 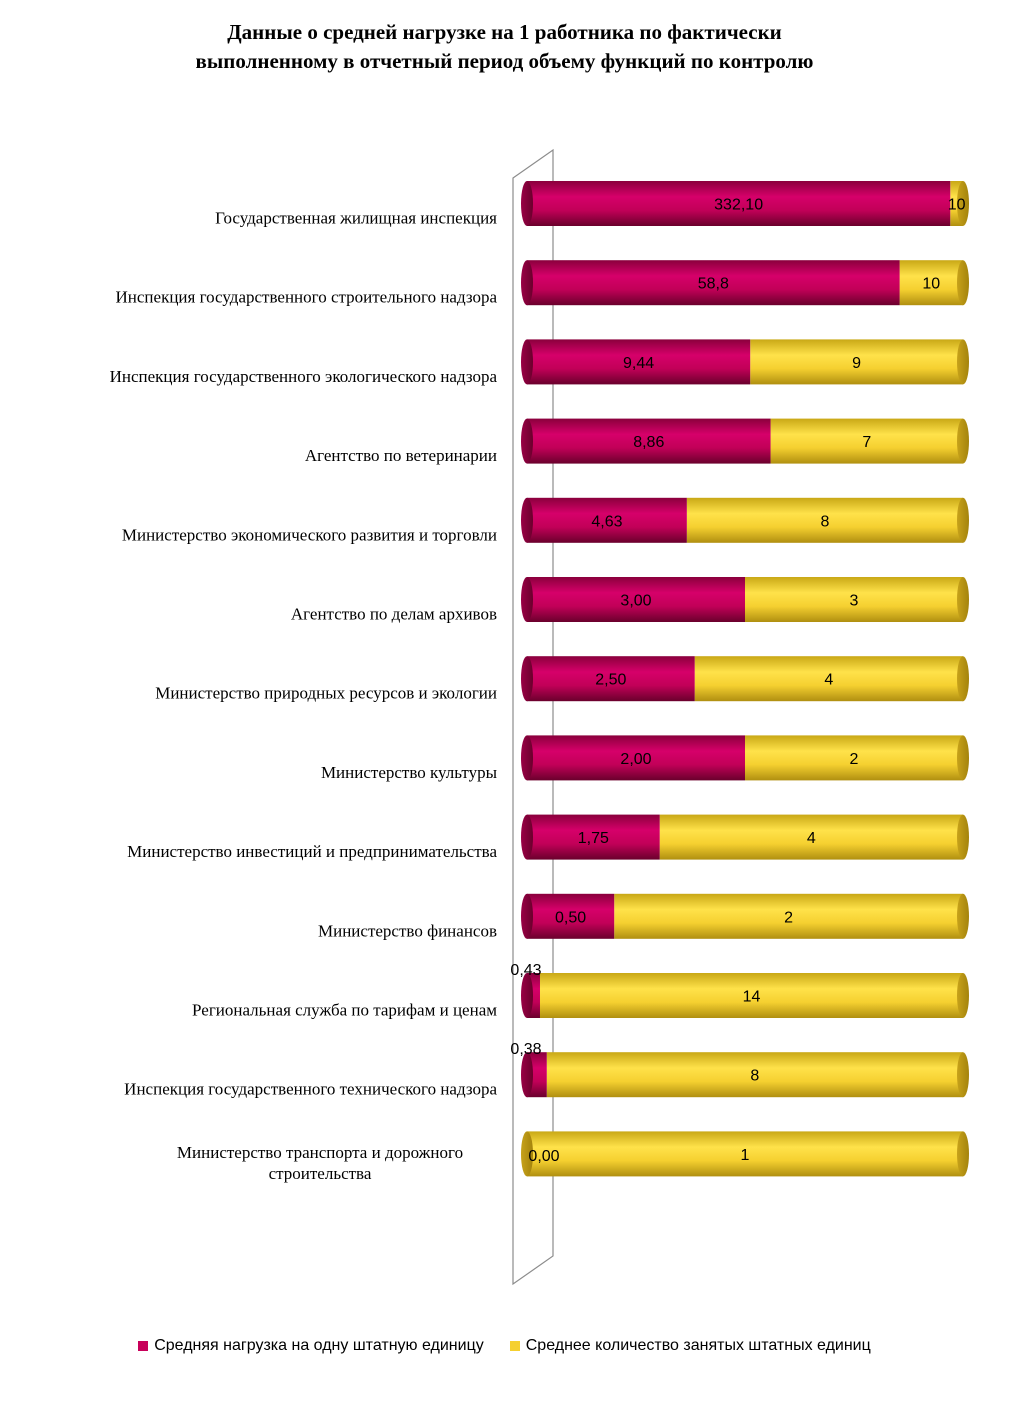 What do you see at coordinates (409, 772) in the screenshot?
I see `category-label: Министерство культуры` at bounding box center [409, 772].